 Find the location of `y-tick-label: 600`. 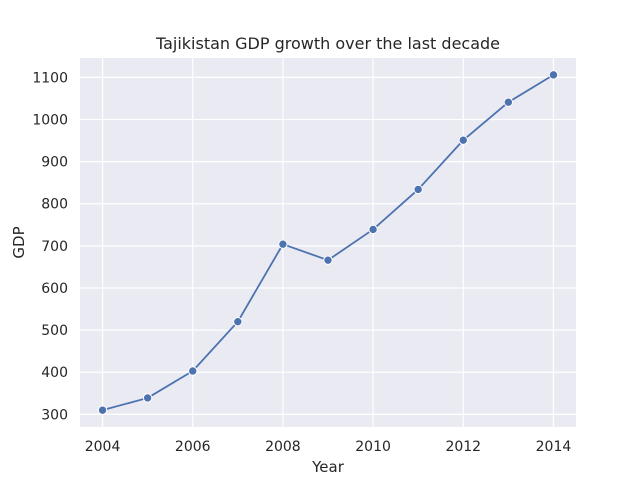

y-tick-label: 600 is located at coordinates (54, 289).